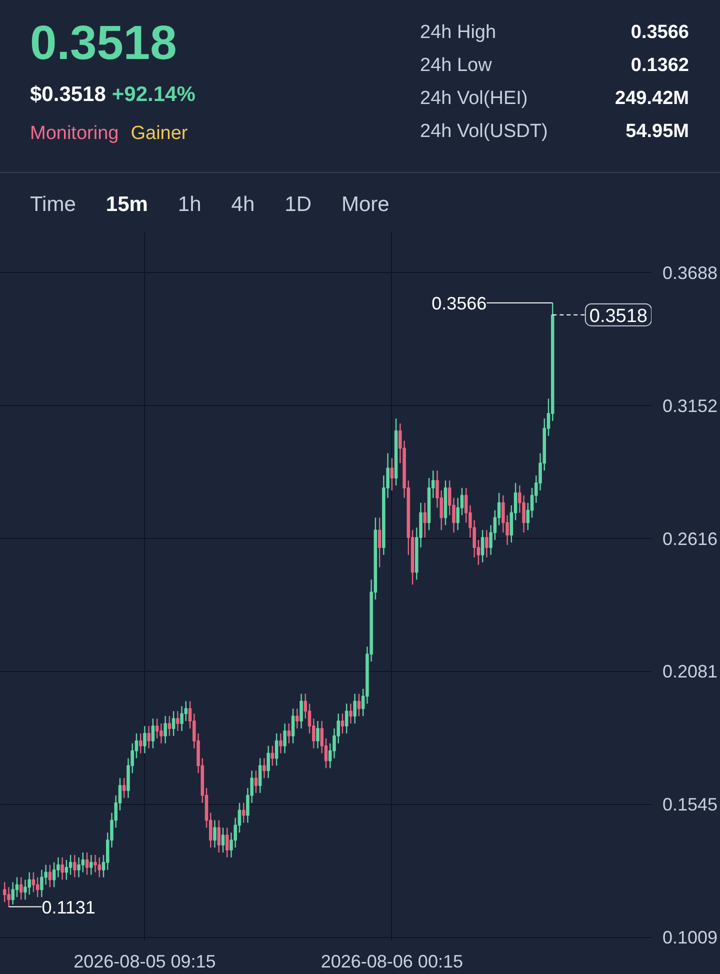 The height and width of the screenshot is (974, 720). Describe the element at coordinates (53, 204) in the screenshot. I see `text: Time` at that location.